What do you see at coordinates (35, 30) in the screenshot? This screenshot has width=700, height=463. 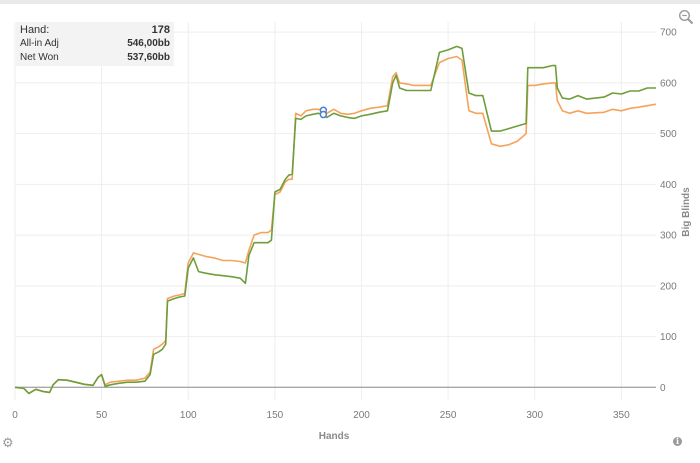 I see `tooltip-hand-label: Hand:` at bounding box center [35, 30].